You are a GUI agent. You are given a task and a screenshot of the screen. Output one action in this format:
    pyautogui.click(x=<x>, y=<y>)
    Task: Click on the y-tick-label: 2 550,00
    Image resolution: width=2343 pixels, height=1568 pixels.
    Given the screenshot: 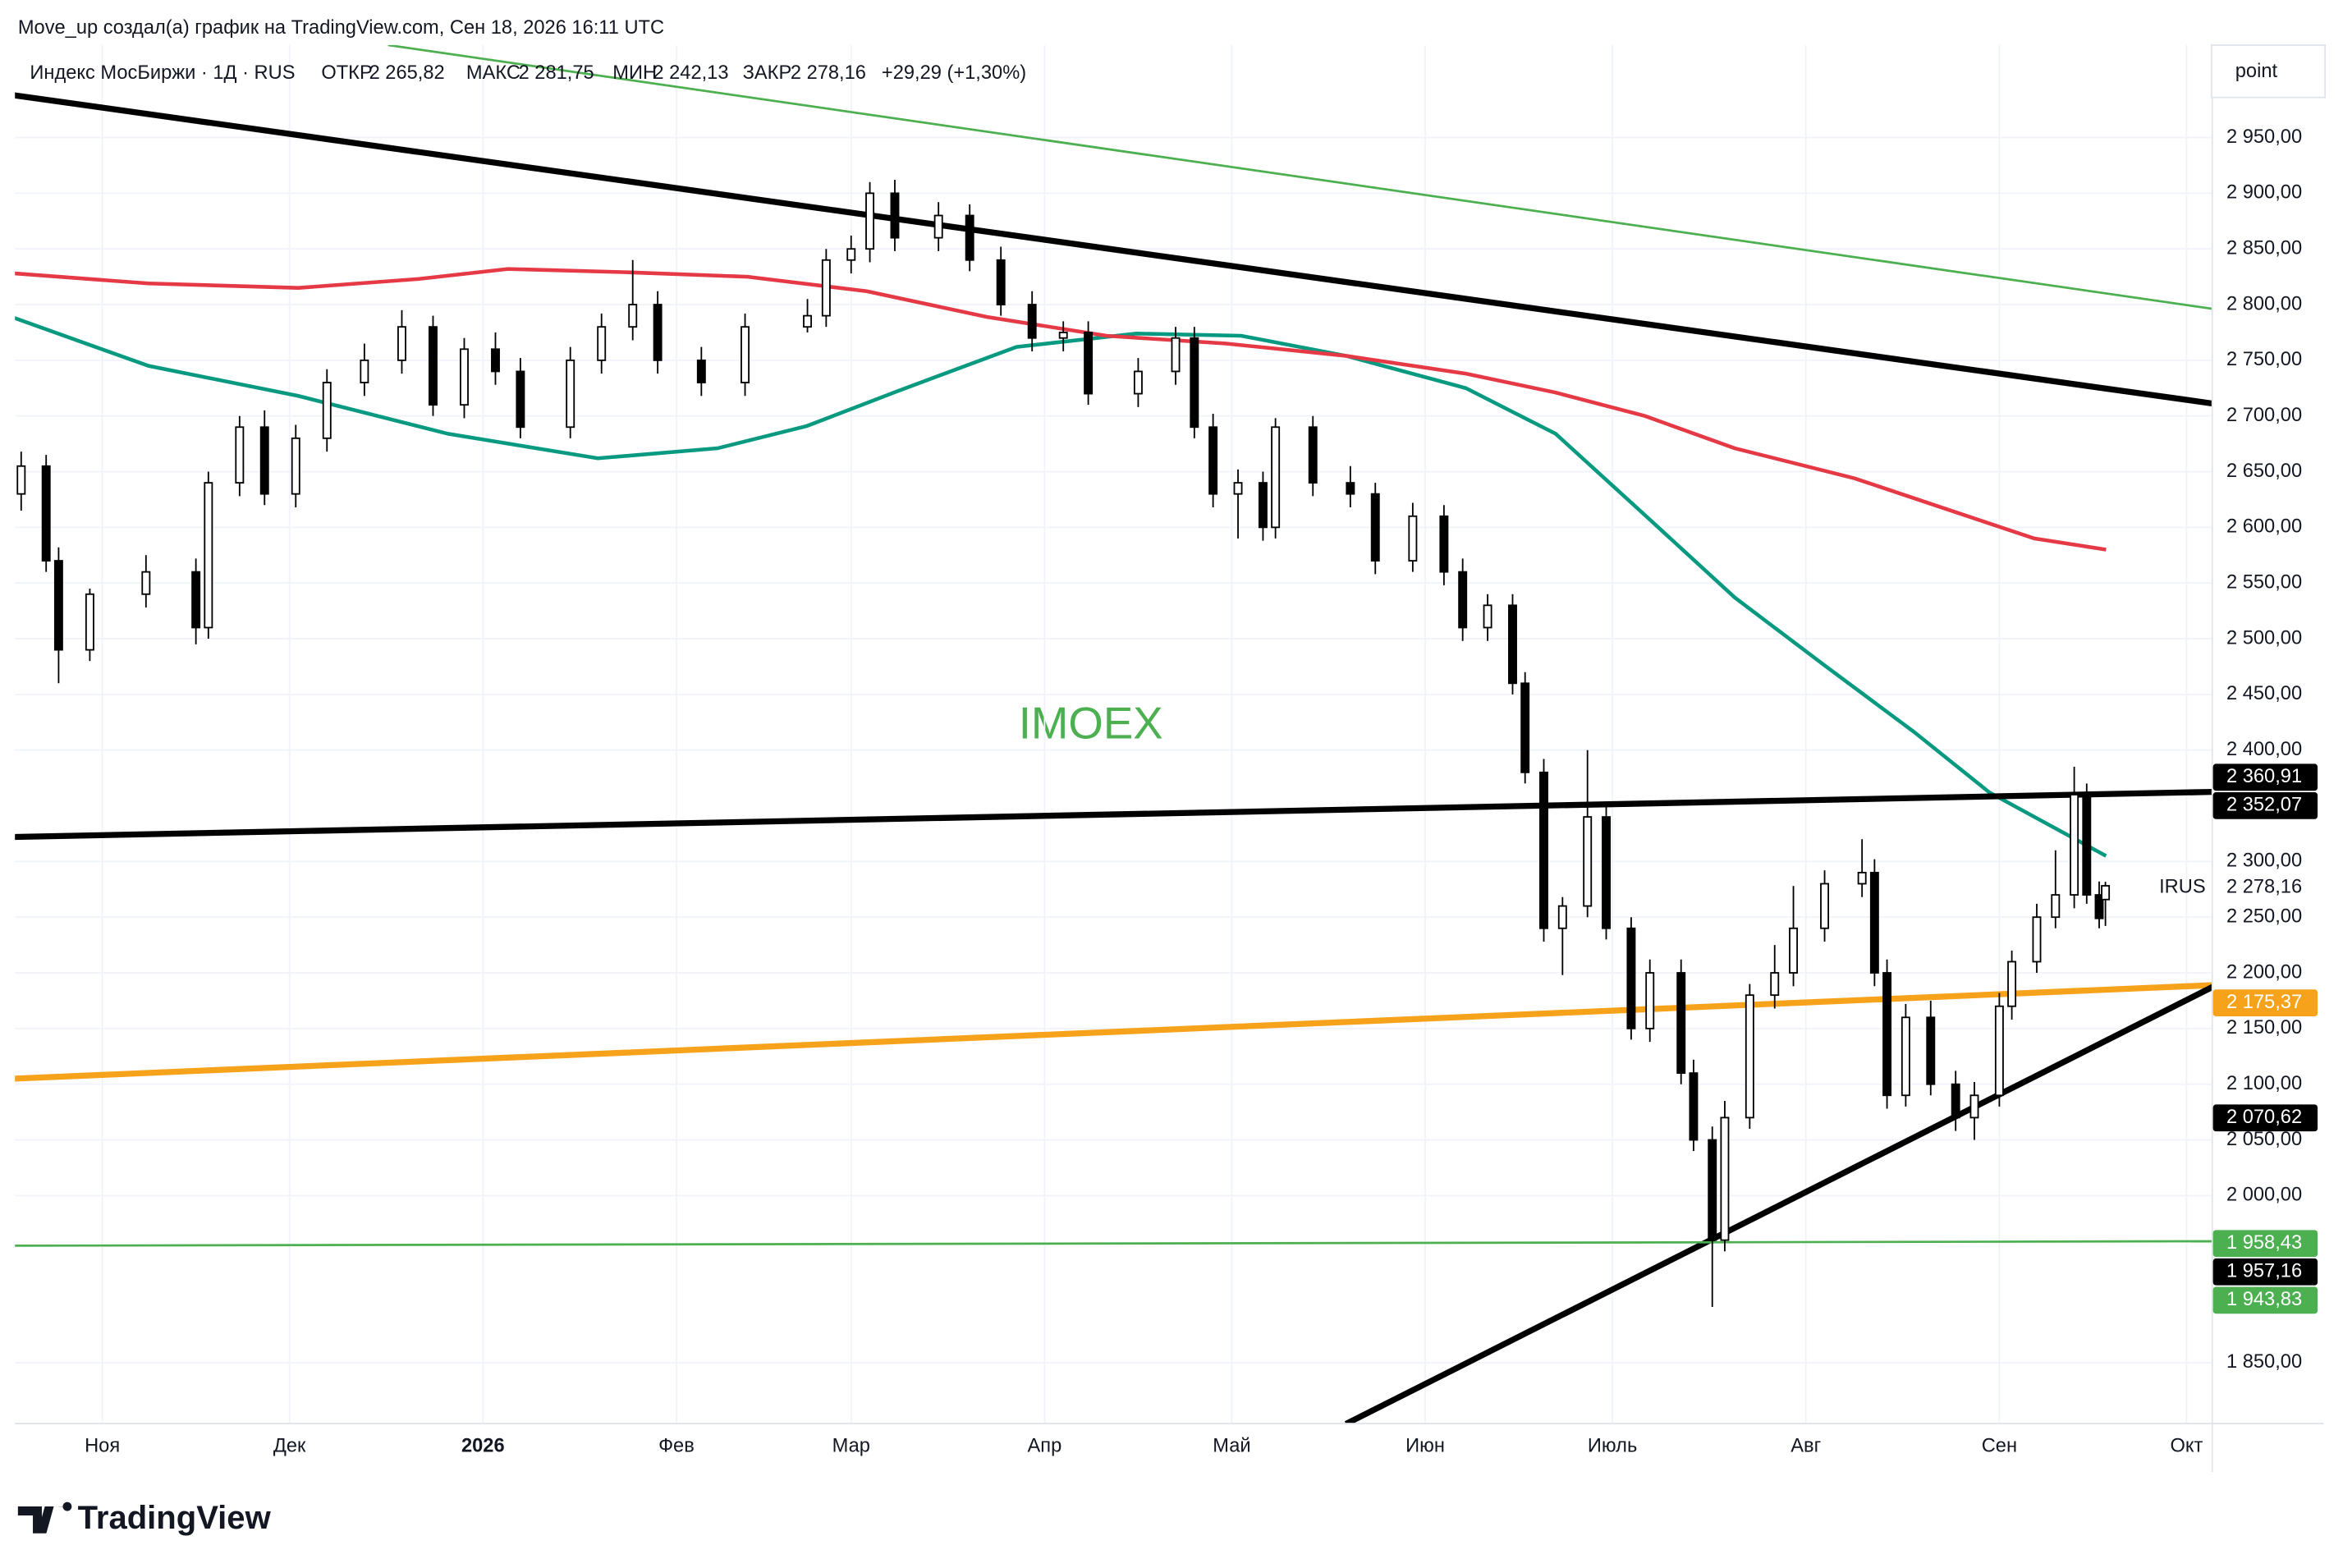 What is the action you would take?
    pyautogui.click(x=2264, y=582)
    